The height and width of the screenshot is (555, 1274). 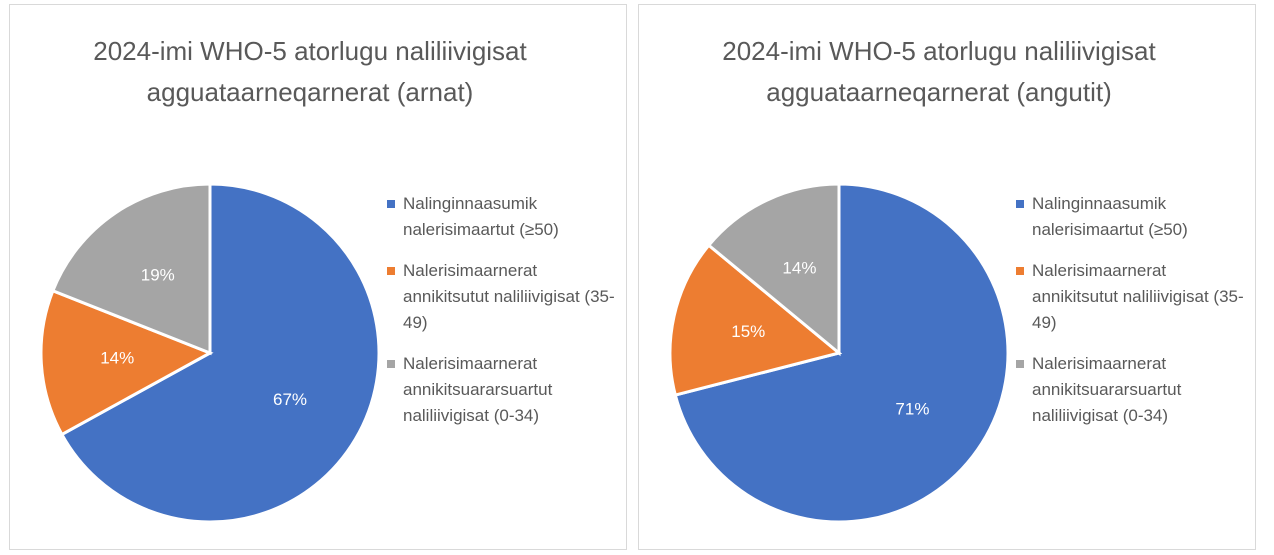 What do you see at coordinates (748, 331) in the screenshot?
I see `data-label: 15%` at bounding box center [748, 331].